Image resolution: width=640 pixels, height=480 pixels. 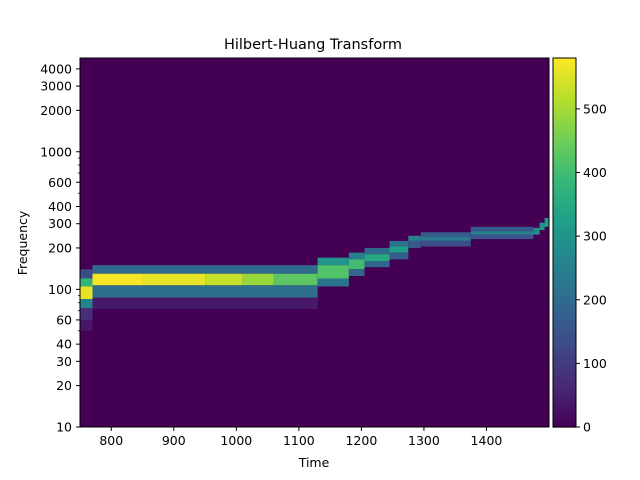 What do you see at coordinates (60, 223) in the screenshot?
I see `y-tick-label: 300` at bounding box center [60, 223].